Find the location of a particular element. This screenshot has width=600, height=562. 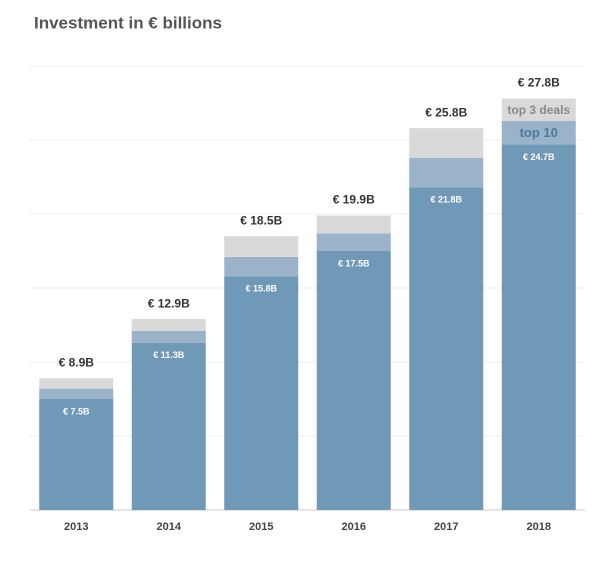

x-tick-label: 2013 is located at coordinates (76, 527).